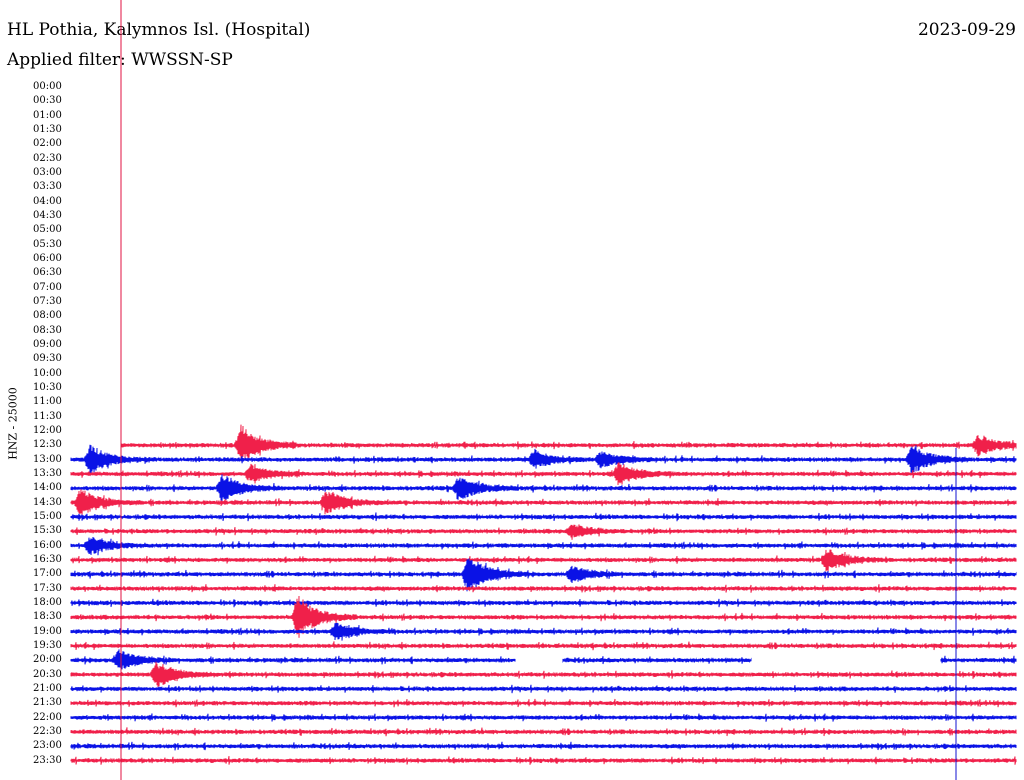 The width and height of the screenshot is (1024, 780). Describe the element at coordinates (47, 574) in the screenshot. I see `time-label: 17:00` at that location.